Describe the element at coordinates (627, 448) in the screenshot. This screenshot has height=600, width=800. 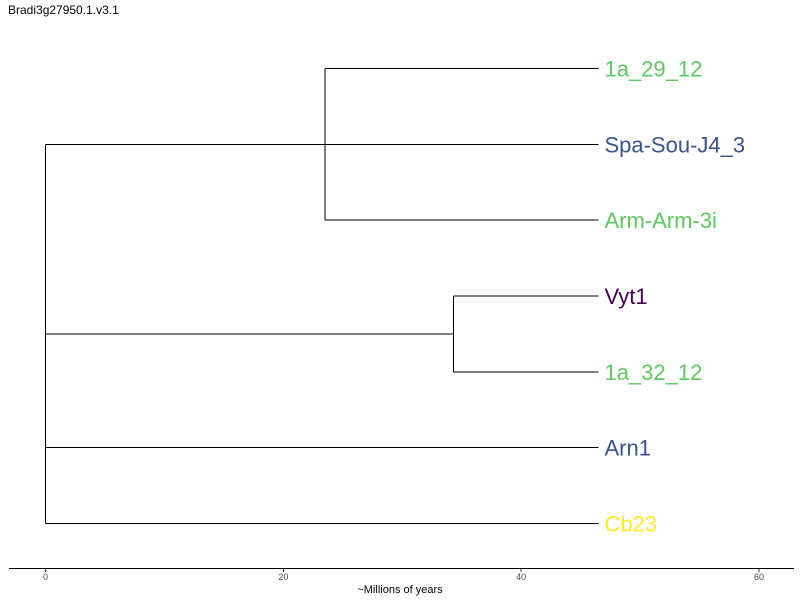
I see `leaf-label: Arn1` at that location.